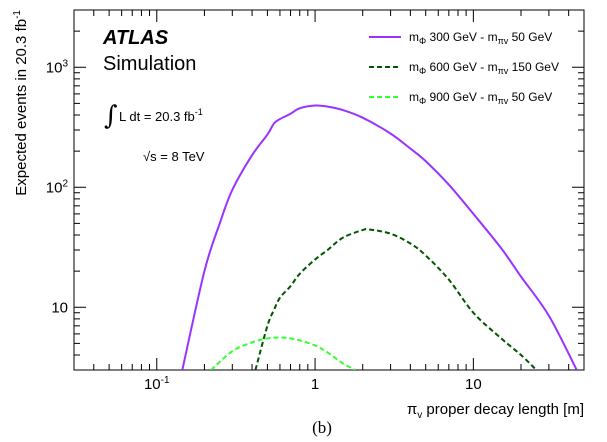  I want to click on x-tick-label-2: 1, so click(315, 384).